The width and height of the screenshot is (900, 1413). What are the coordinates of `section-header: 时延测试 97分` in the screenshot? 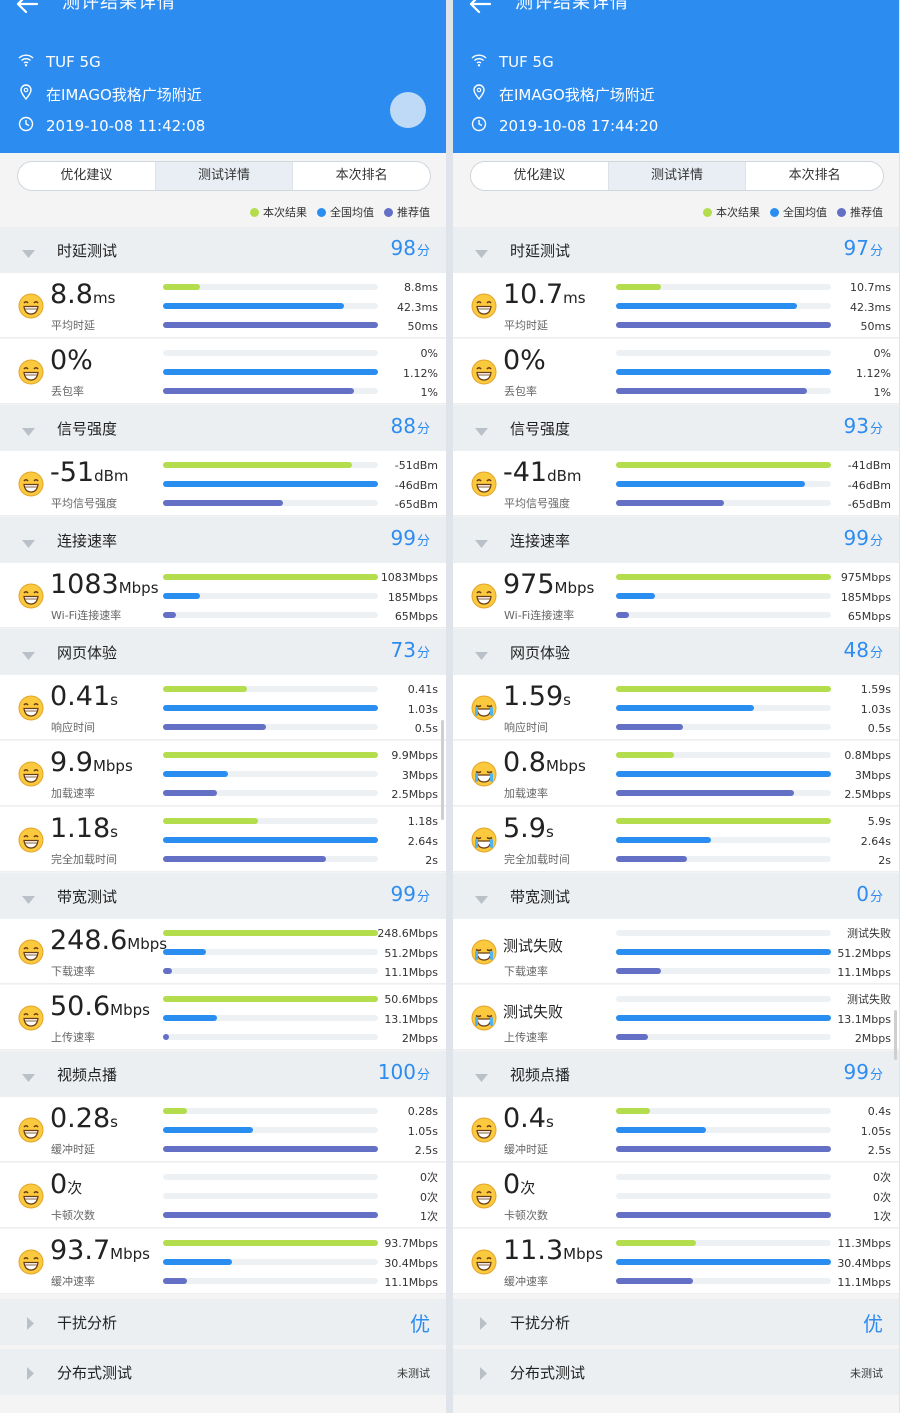 It's located at (676, 250).